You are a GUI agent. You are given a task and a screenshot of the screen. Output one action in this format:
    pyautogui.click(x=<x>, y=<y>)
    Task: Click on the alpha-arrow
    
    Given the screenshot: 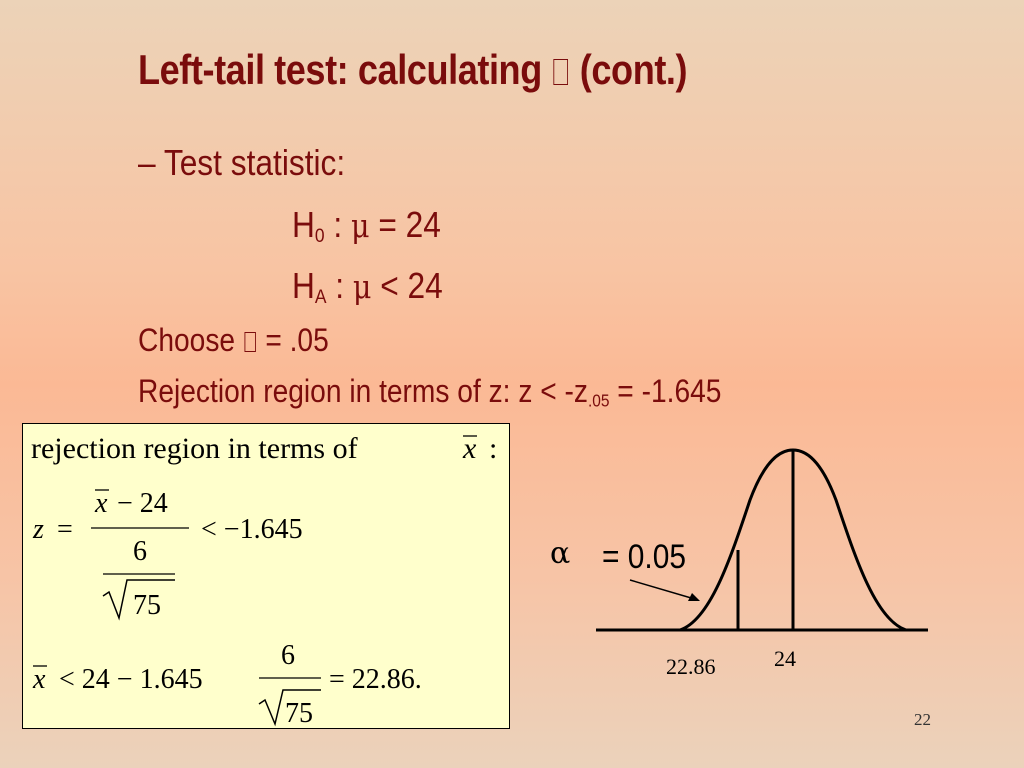 What is the action you would take?
    pyautogui.click(x=664, y=590)
    